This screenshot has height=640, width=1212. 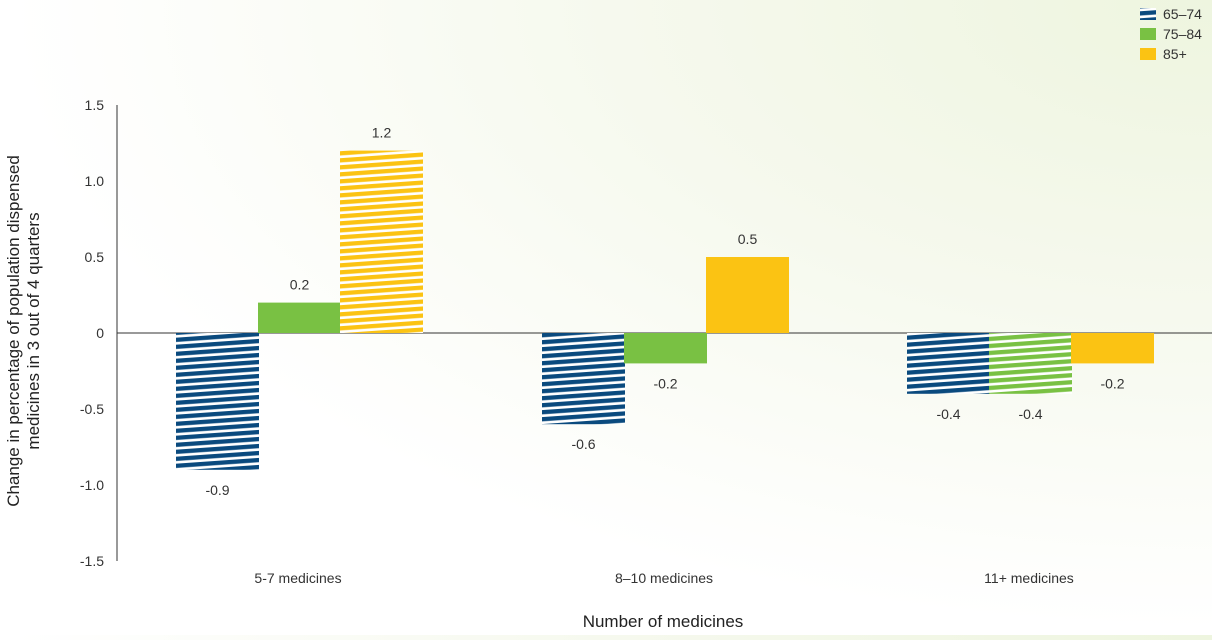 What do you see at coordinates (217, 490) in the screenshot?
I see `data-label: -0.9` at bounding box center [217, 490].